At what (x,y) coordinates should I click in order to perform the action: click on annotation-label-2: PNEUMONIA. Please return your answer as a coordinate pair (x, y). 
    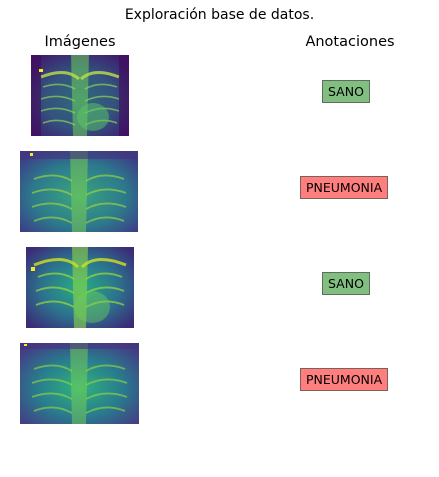
    Looking at the image, I should click on (344, 187).